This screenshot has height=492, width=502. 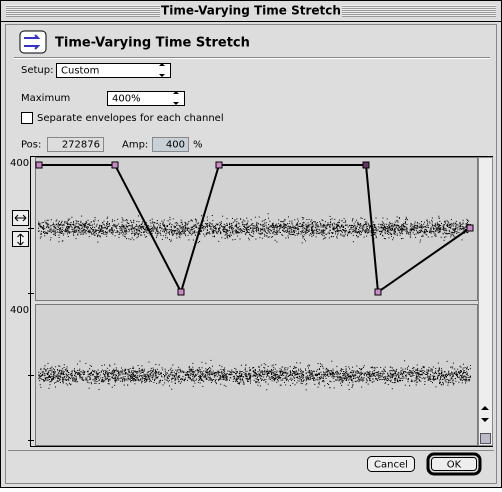 What do you see at coordinates (486, 302) in the screenshot?
I see `scrollbar` at bounding box center [486, 302].